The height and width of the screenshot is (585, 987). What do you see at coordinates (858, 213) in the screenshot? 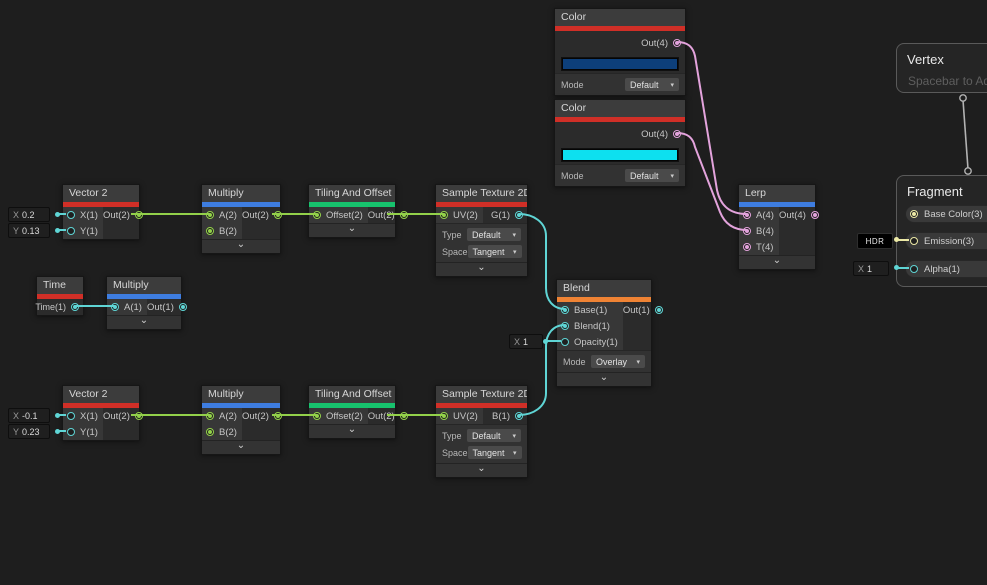
I see `edge-lerp-to-base-color` at bounding box center [858, 213].